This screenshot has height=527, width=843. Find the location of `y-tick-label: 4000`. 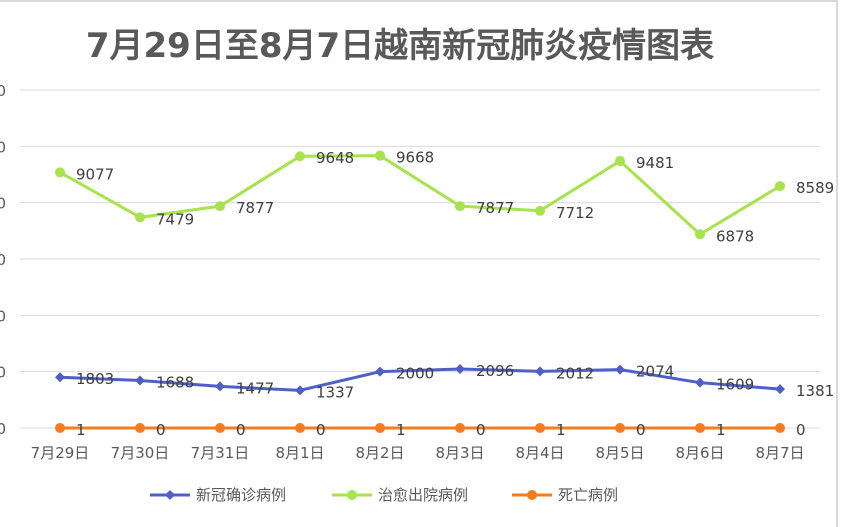

y-tick-label: 4000 is located at coordinates (3, 316).